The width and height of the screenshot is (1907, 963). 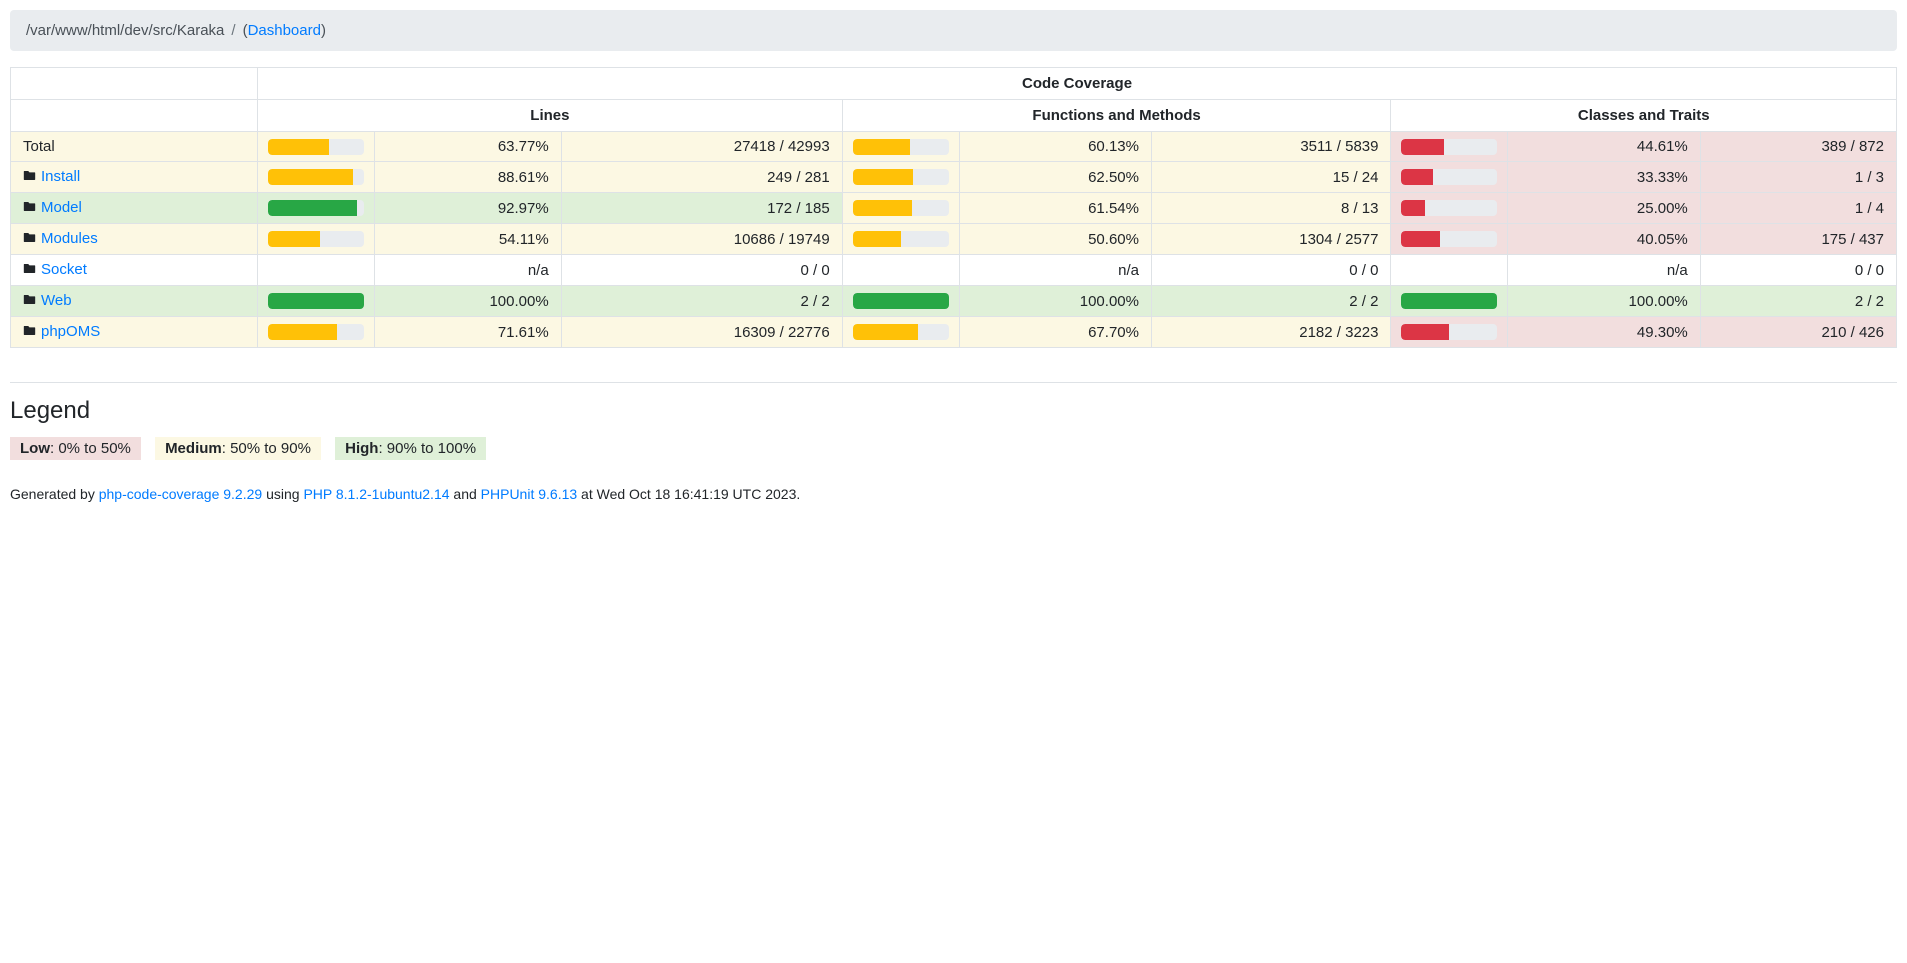 I want to click on php-code-coverage-link: php-code-coverage 9.2.29, so click(x=180, y=494).